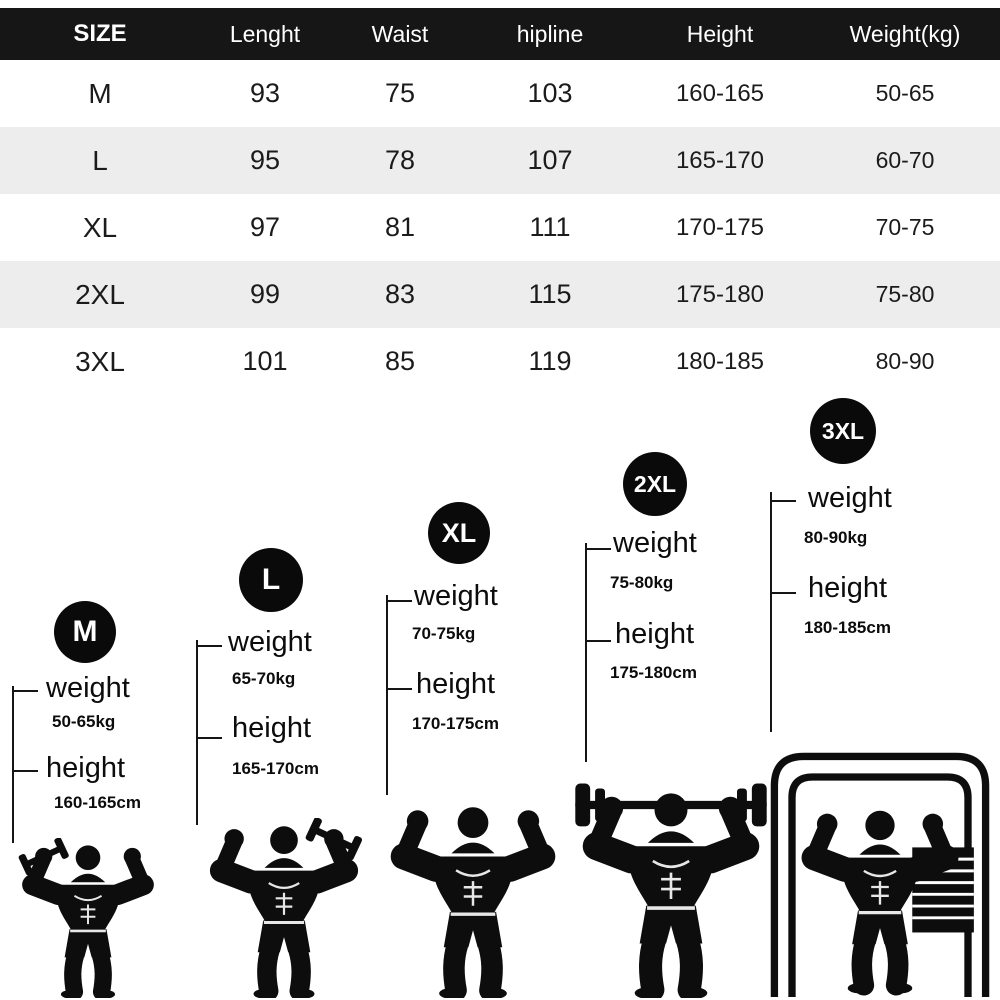  I want to click on bodybuilder-xl-icon, so click(473, 898).